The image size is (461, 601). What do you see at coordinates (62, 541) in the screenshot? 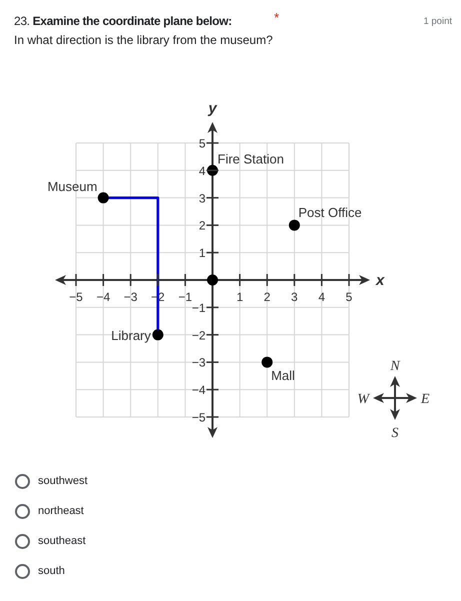
I see `text: southeast` at bounding box center [62, 541].